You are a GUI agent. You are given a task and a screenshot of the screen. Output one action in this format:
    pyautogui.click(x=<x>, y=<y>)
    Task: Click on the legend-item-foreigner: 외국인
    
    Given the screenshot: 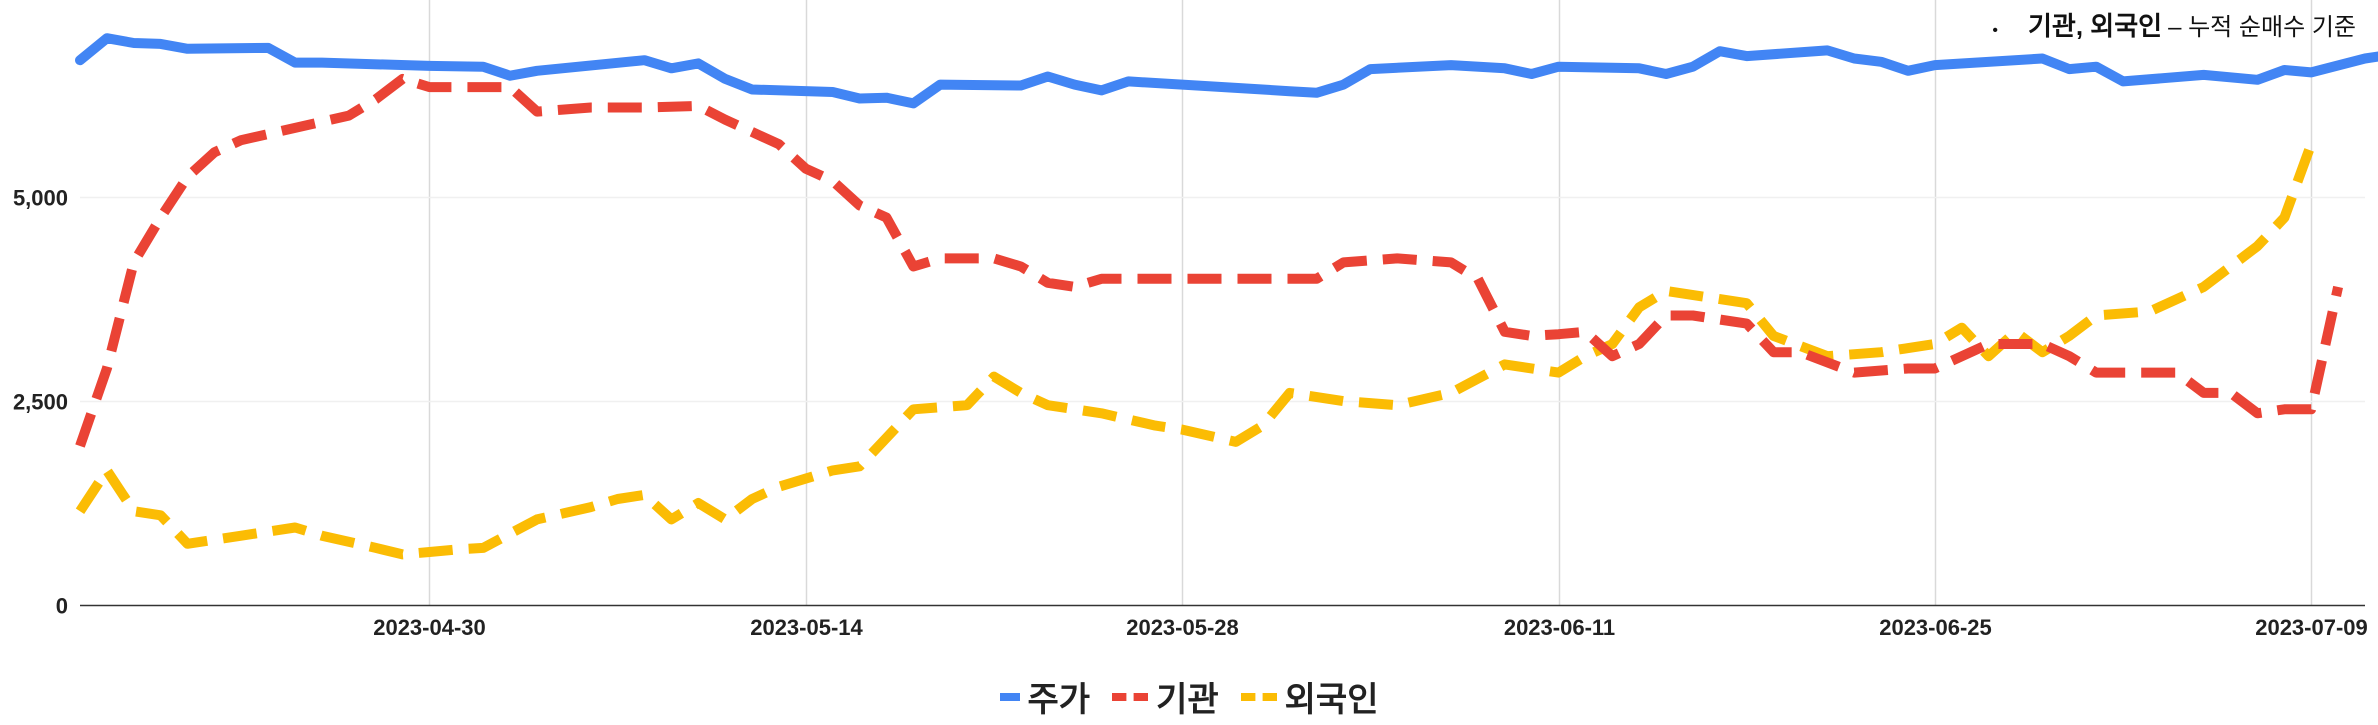 What is the action you would take?
    pyautogui.click(x=1309, y=696)
    